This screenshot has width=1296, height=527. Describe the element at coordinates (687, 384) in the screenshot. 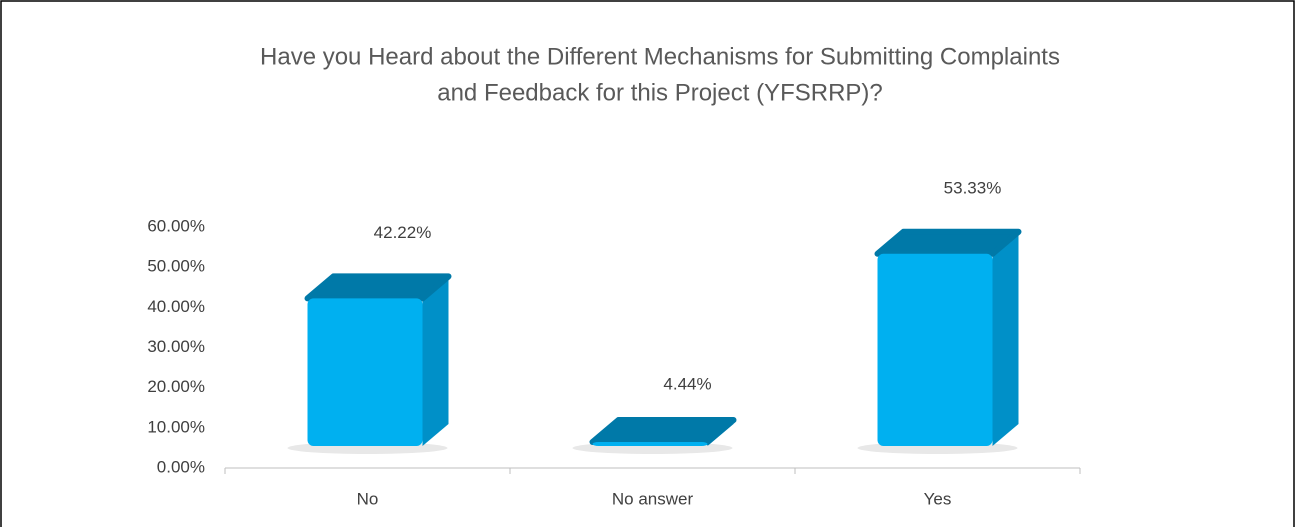

I see `data-label: 4.44%` at that location.